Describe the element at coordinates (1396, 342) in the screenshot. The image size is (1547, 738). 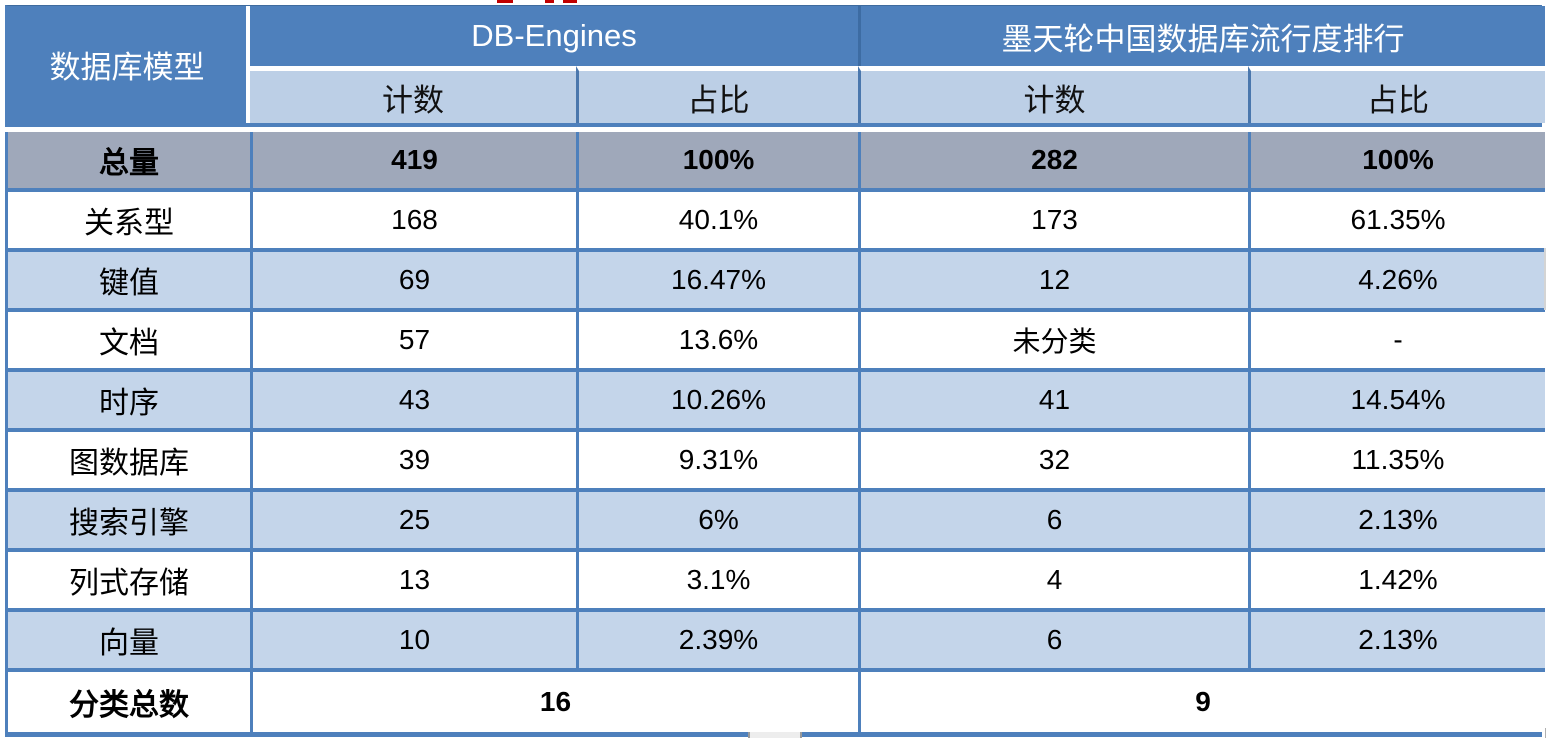
I see `table-cell: -` at that location.